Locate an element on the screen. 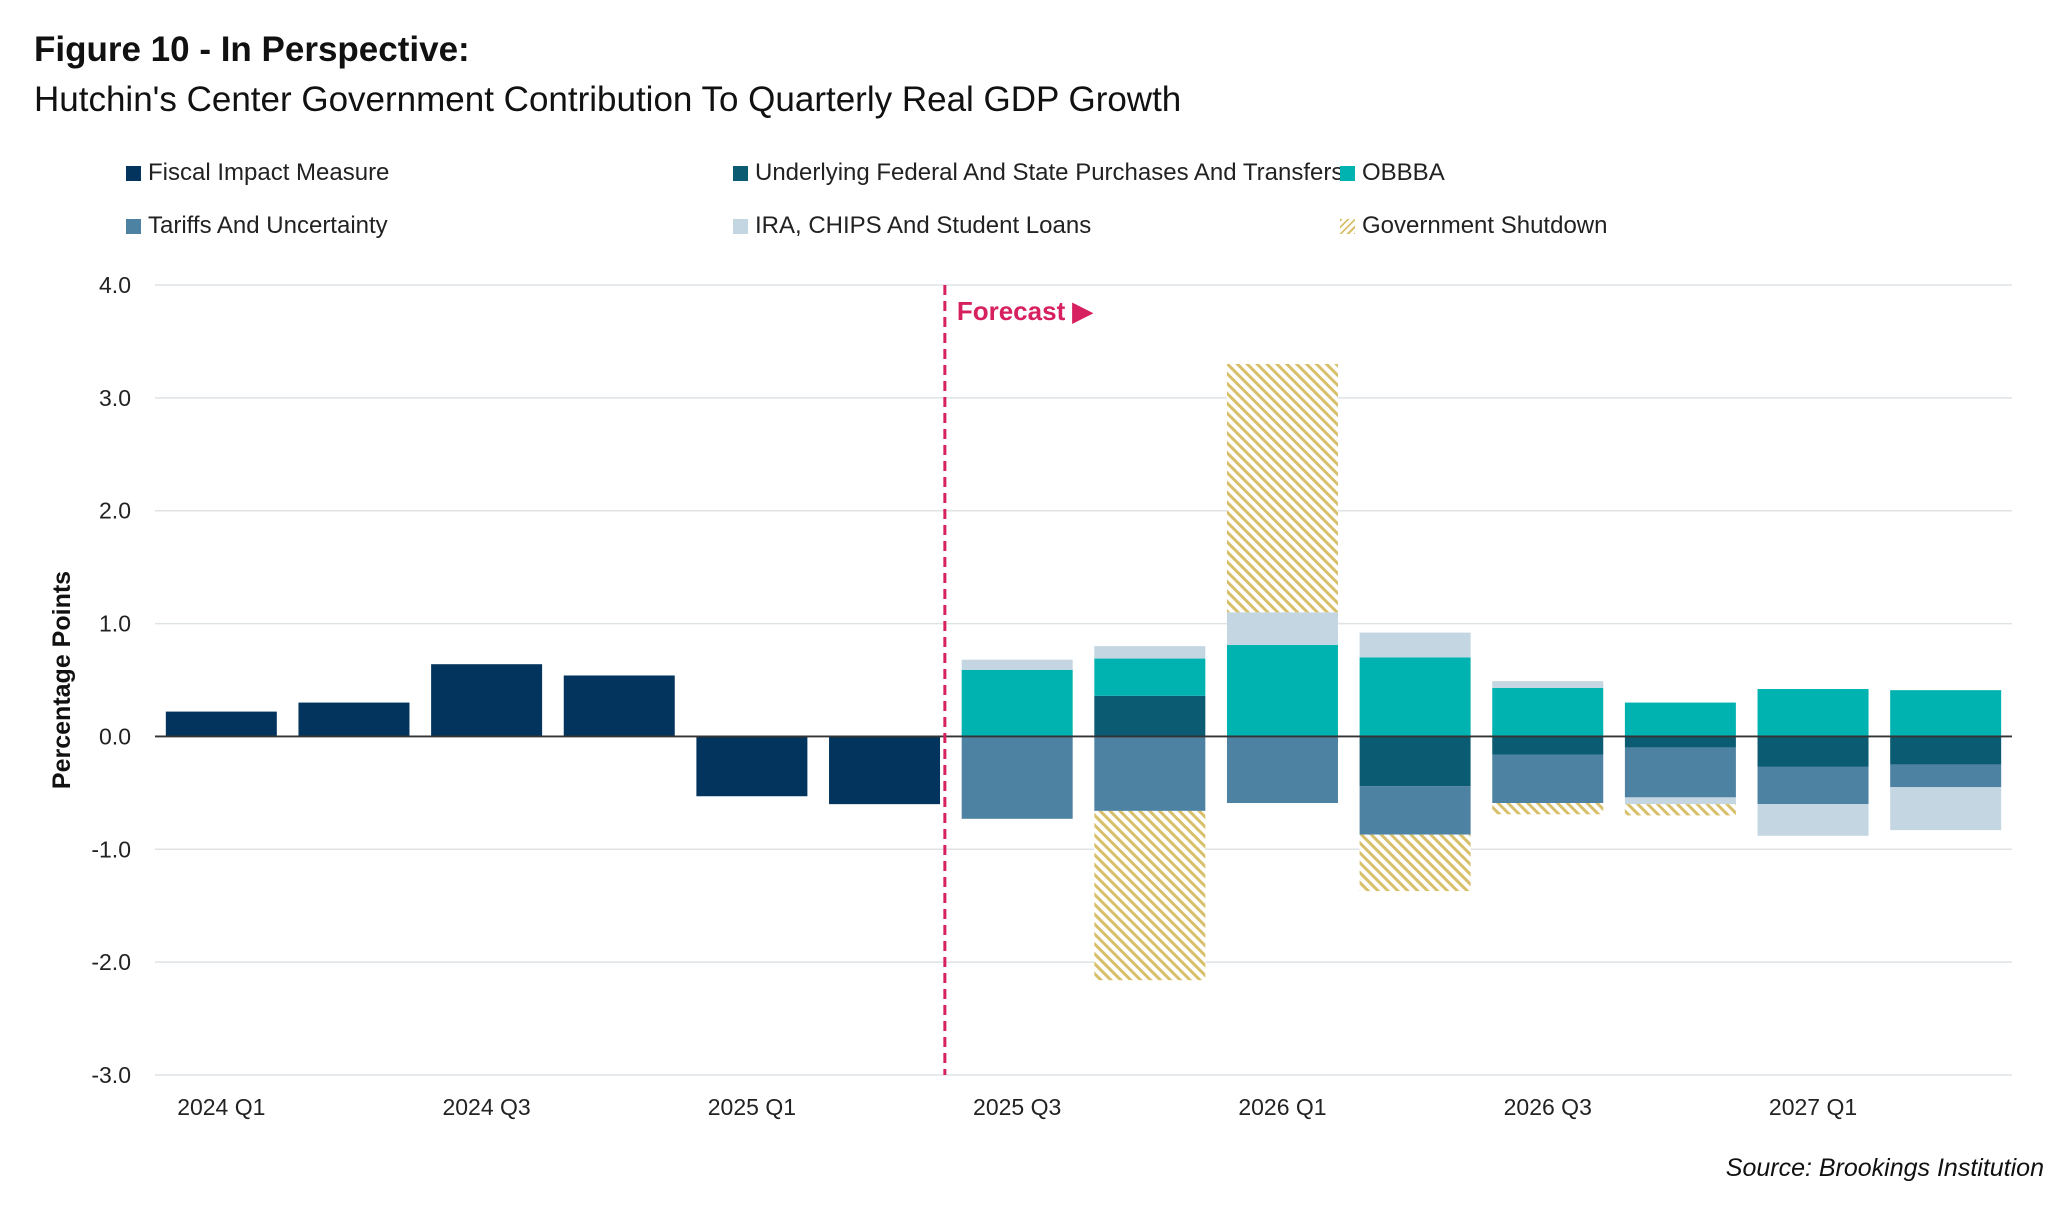 The width and height of the screenshot is (2048, 1205). y-tick-label: -2.0 is located at coordinates (111, 962).